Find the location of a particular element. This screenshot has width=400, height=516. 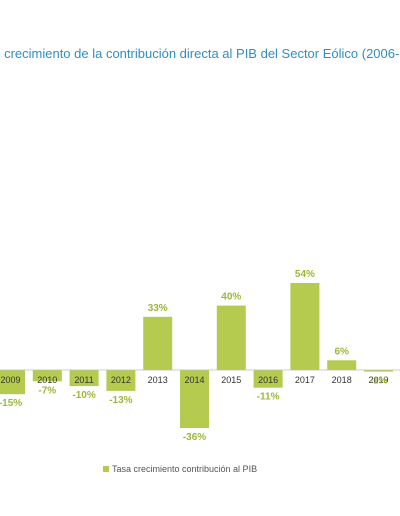

category-label-2009: 2009 is located at coordinates (10, 380).